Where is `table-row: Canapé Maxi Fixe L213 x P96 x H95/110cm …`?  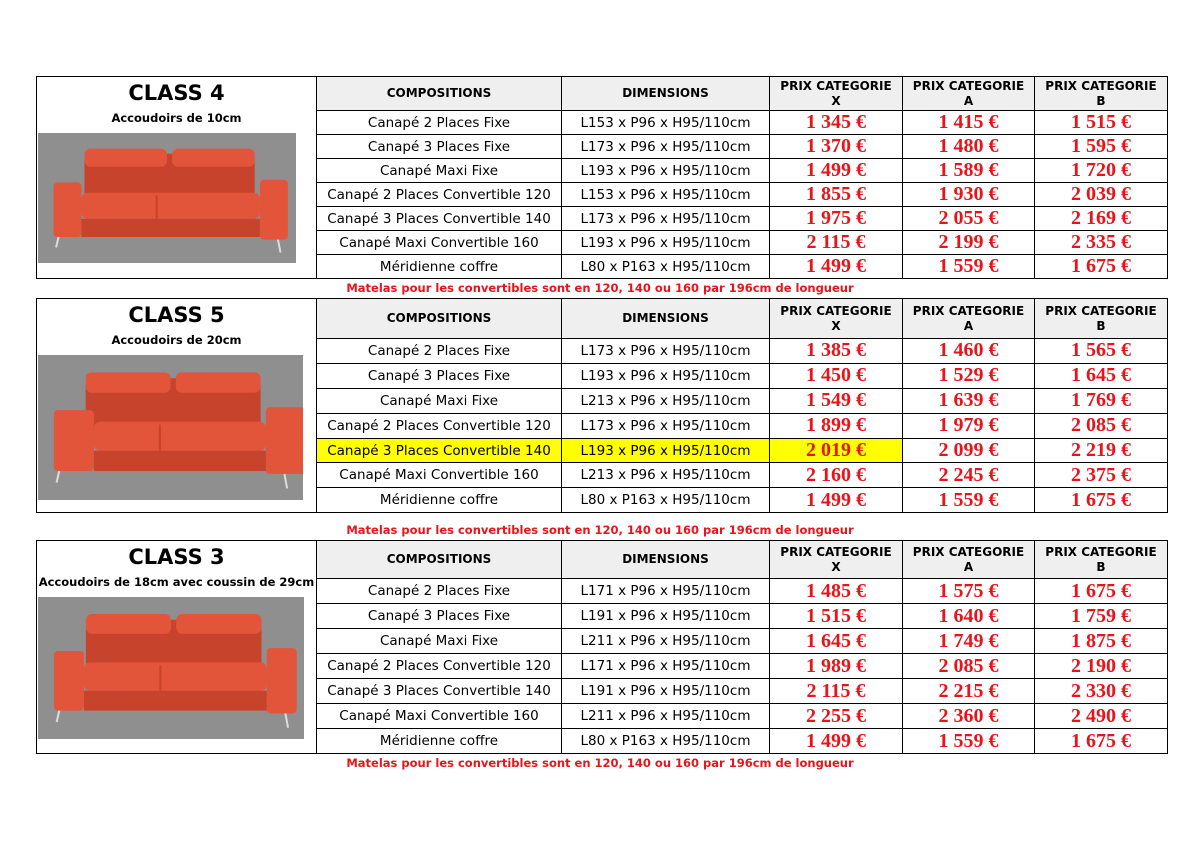 table-row: Canapé Maxi Fixe L213 x P96 x H95/110cm … is located at coordinates (602, 400).